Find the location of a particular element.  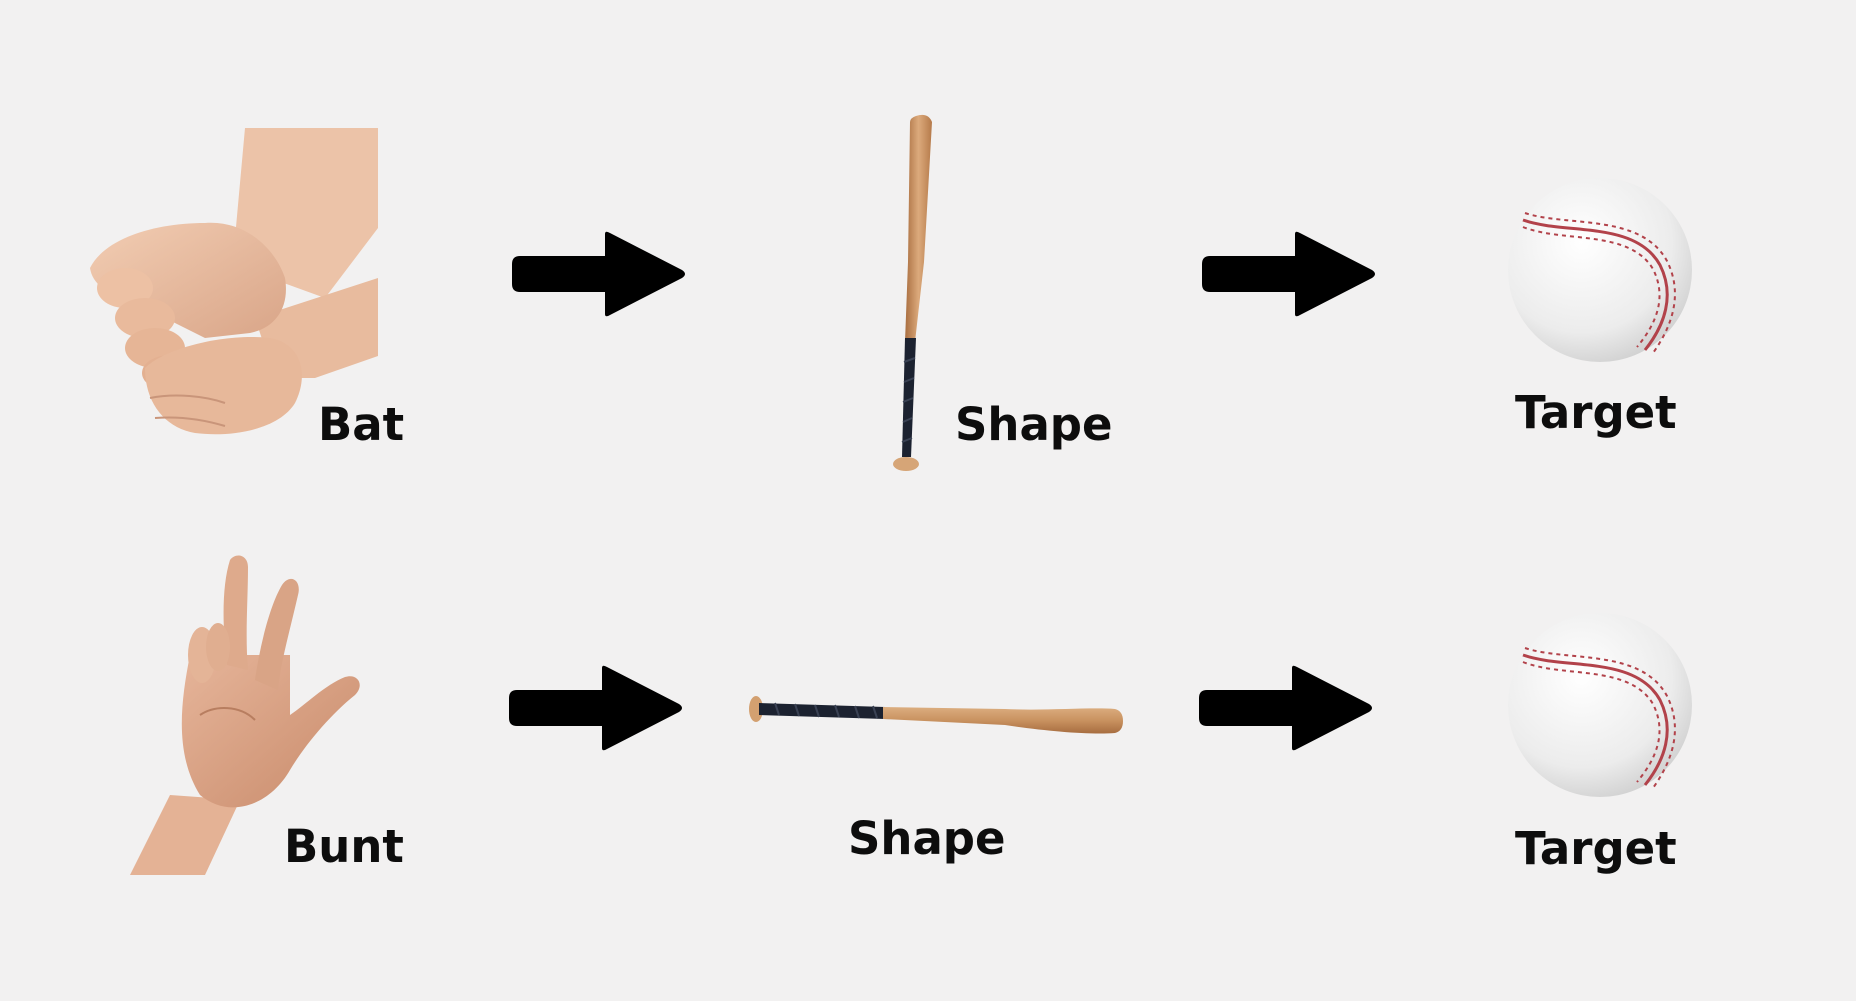

horizontal-bat-icon is located at coordinates (936, 715).